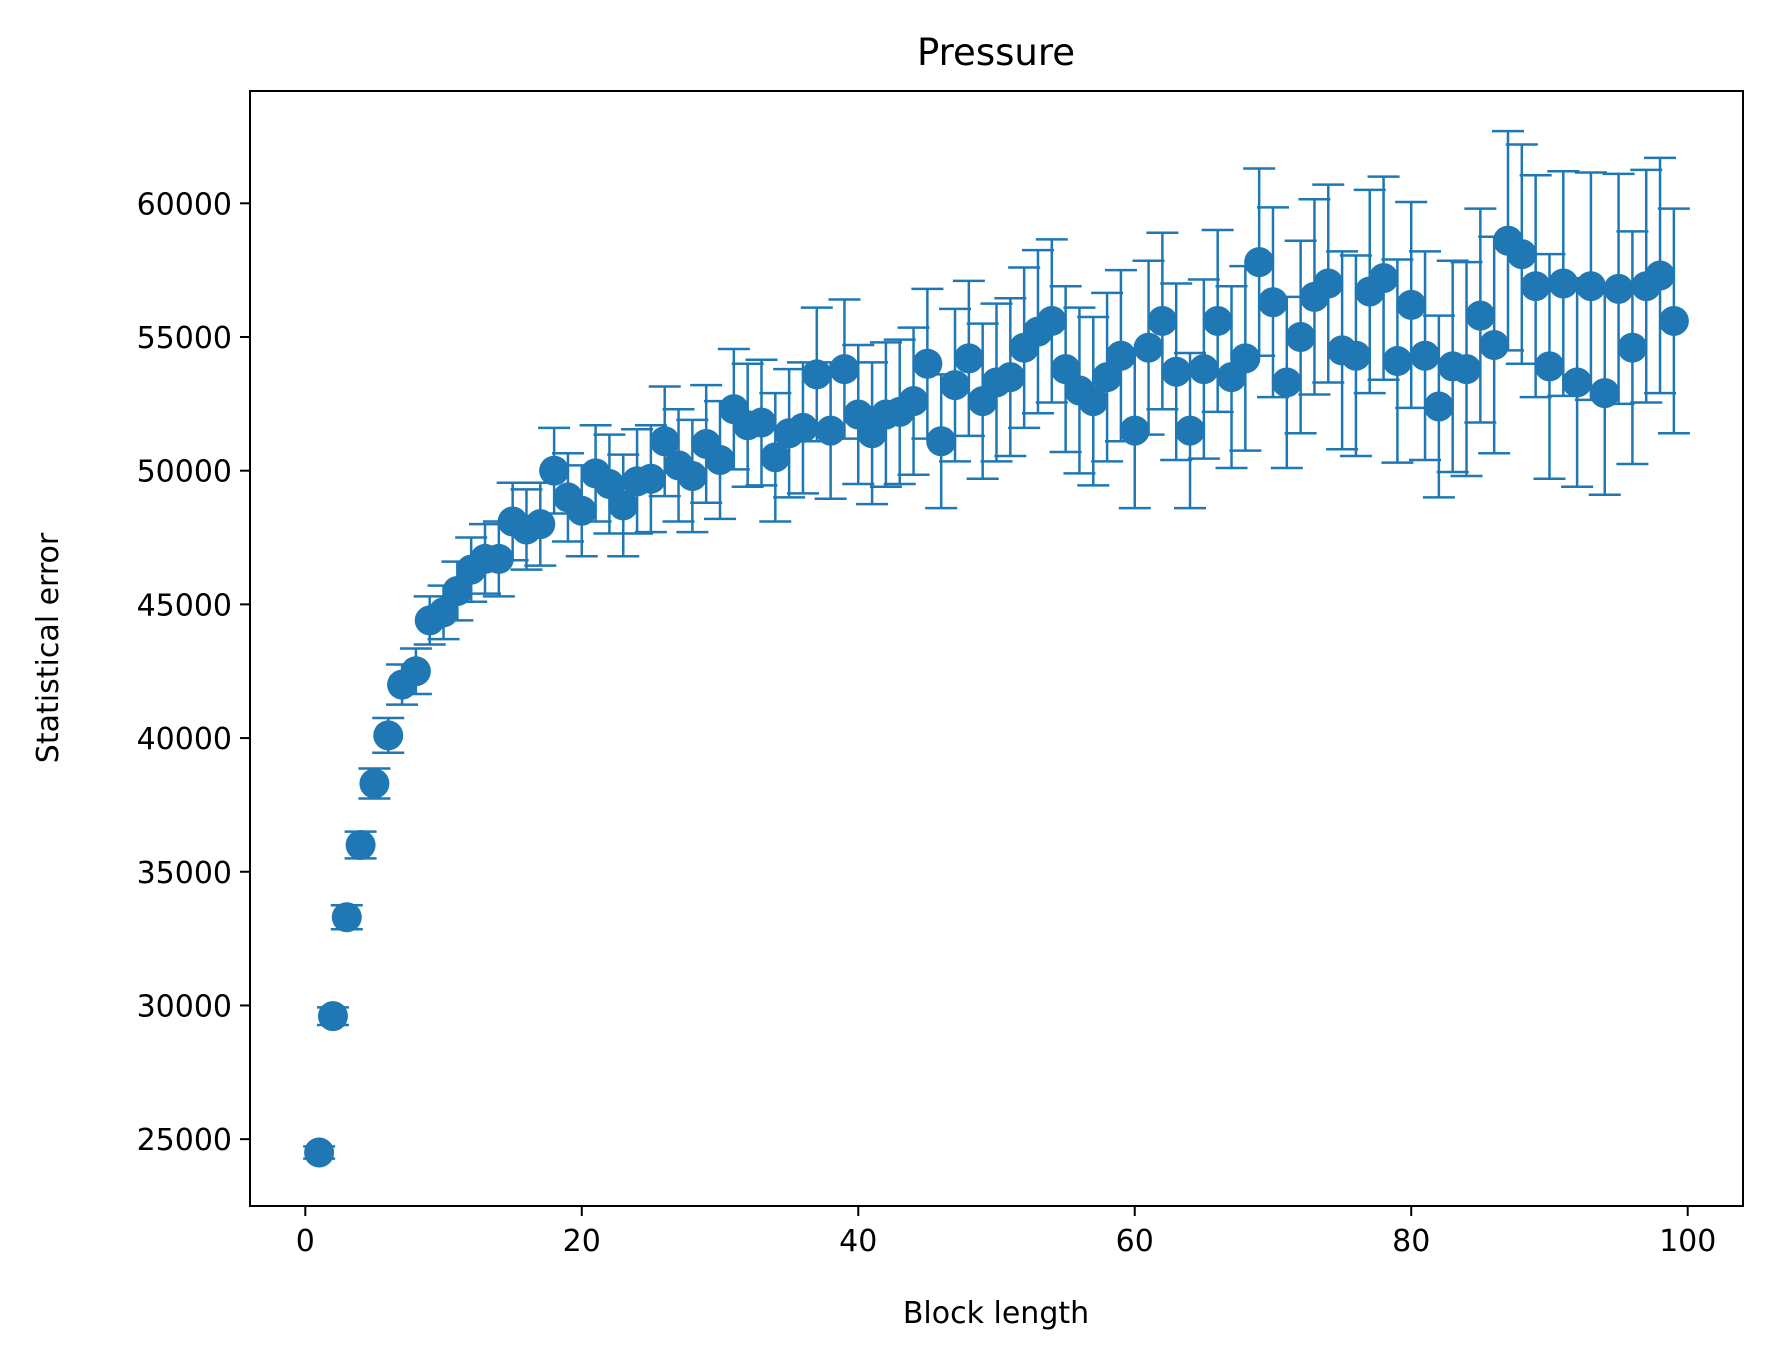  Describe the element at coordinates (1411, 1241) in the screenshot. I see `x-tick-label-80: 80` at that location.